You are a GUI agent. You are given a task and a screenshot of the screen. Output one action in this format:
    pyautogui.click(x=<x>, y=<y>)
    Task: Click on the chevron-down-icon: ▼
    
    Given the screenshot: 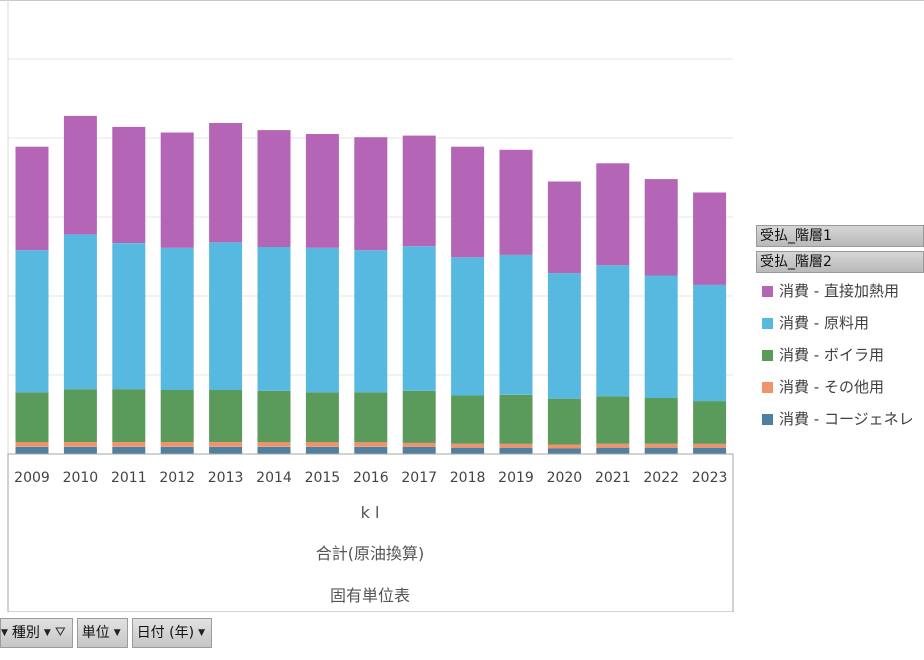 What is the action you would take?
    pyautogui.click(x=4, y=633)
    